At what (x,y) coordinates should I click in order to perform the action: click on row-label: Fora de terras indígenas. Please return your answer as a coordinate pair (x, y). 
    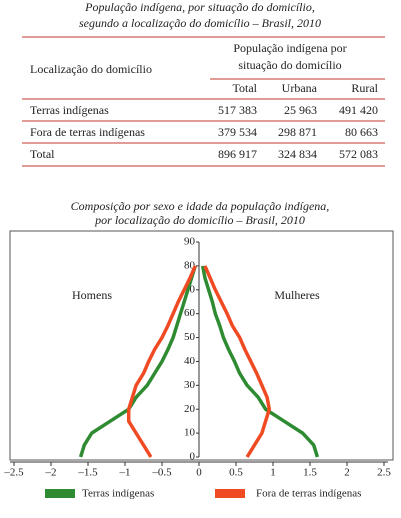
    Looking at the image, I should click on (87, 132).